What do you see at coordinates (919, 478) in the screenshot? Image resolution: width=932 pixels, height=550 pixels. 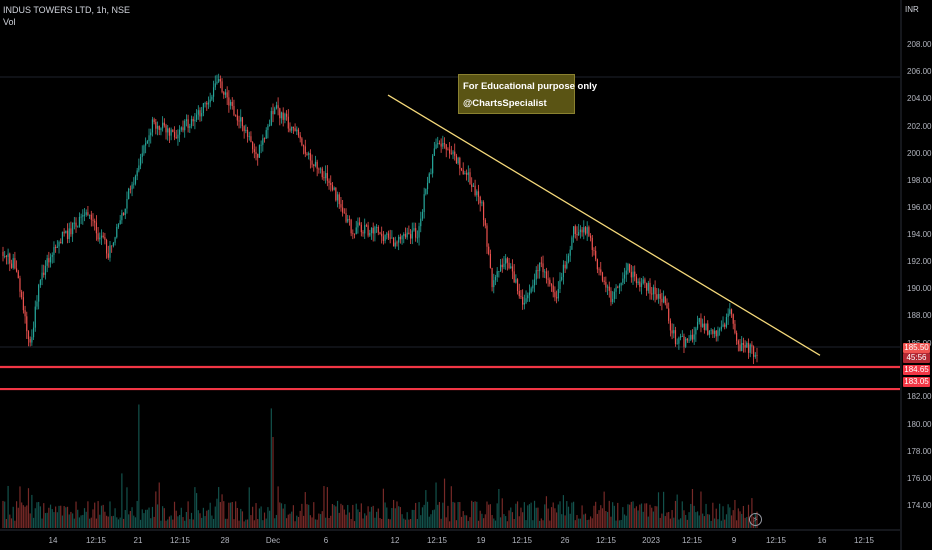 I see `price-tick-label: 176.00` at bounding box center [919, 478].